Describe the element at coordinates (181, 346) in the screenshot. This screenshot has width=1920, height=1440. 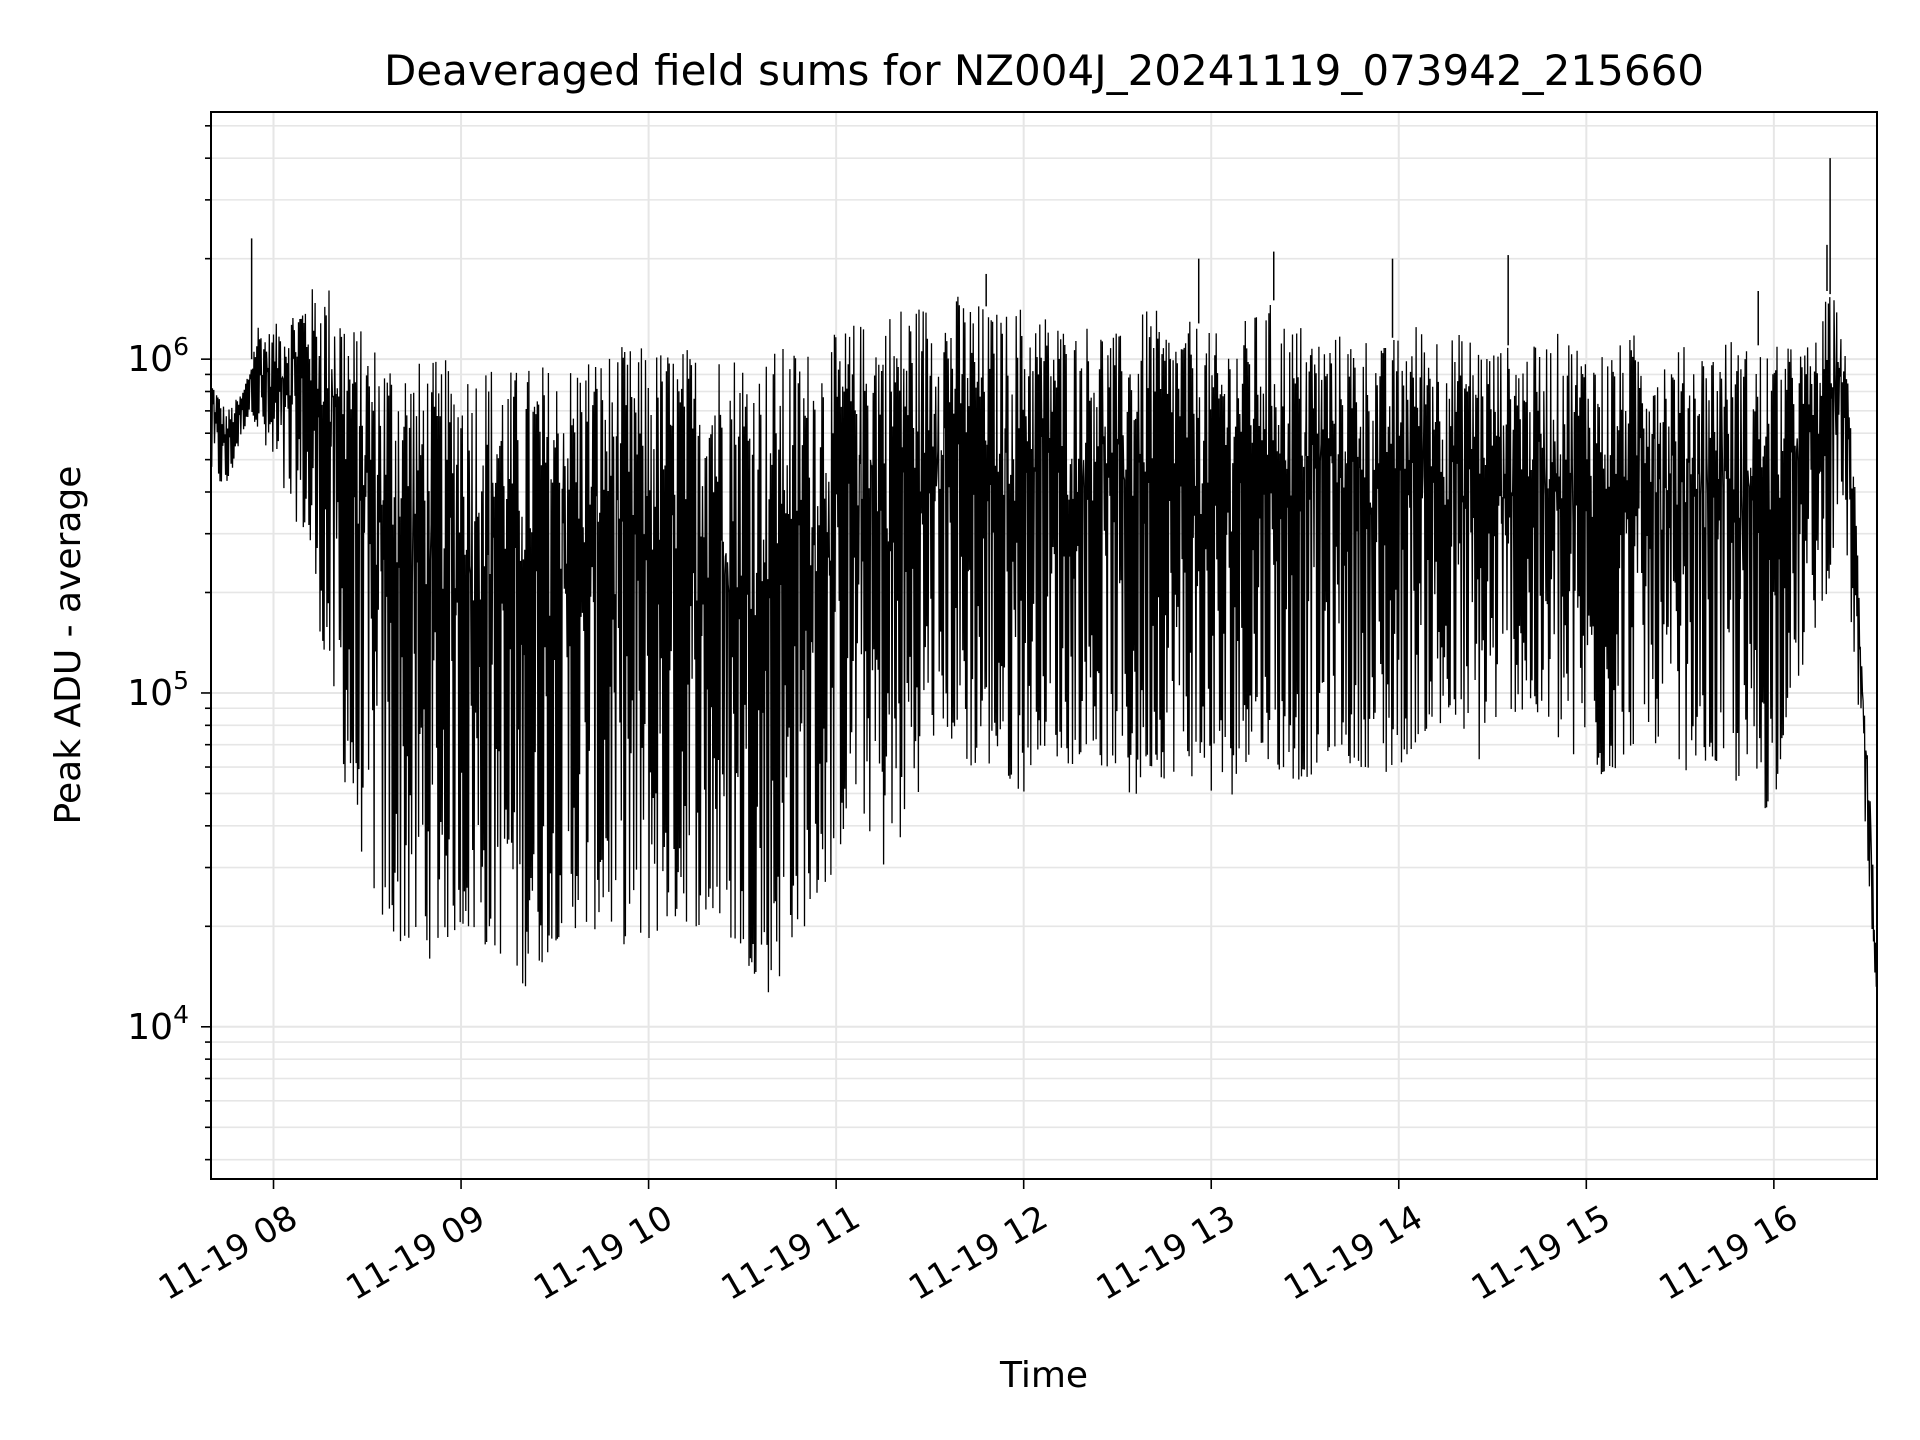
I see `y-tick-label-exponent: 6` at that location.